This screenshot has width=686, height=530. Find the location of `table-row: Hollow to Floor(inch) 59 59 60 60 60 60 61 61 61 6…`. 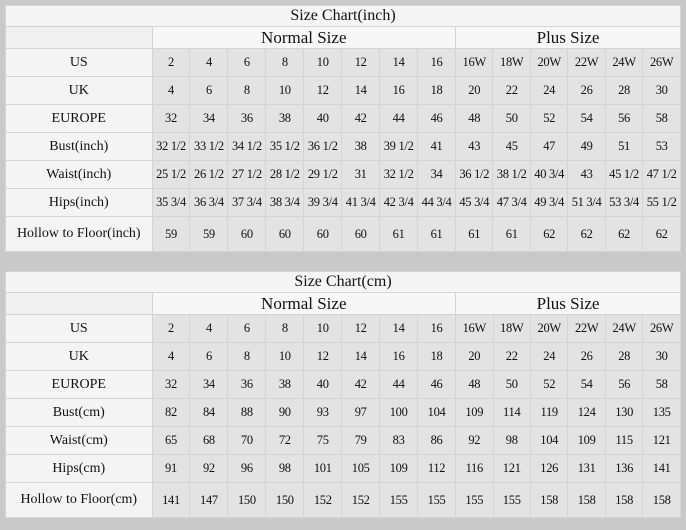

table-row: Hollow to Floor(inch) 59 59 60 60 60 60 61 61 61 6… is located at coordinates (343, 234).